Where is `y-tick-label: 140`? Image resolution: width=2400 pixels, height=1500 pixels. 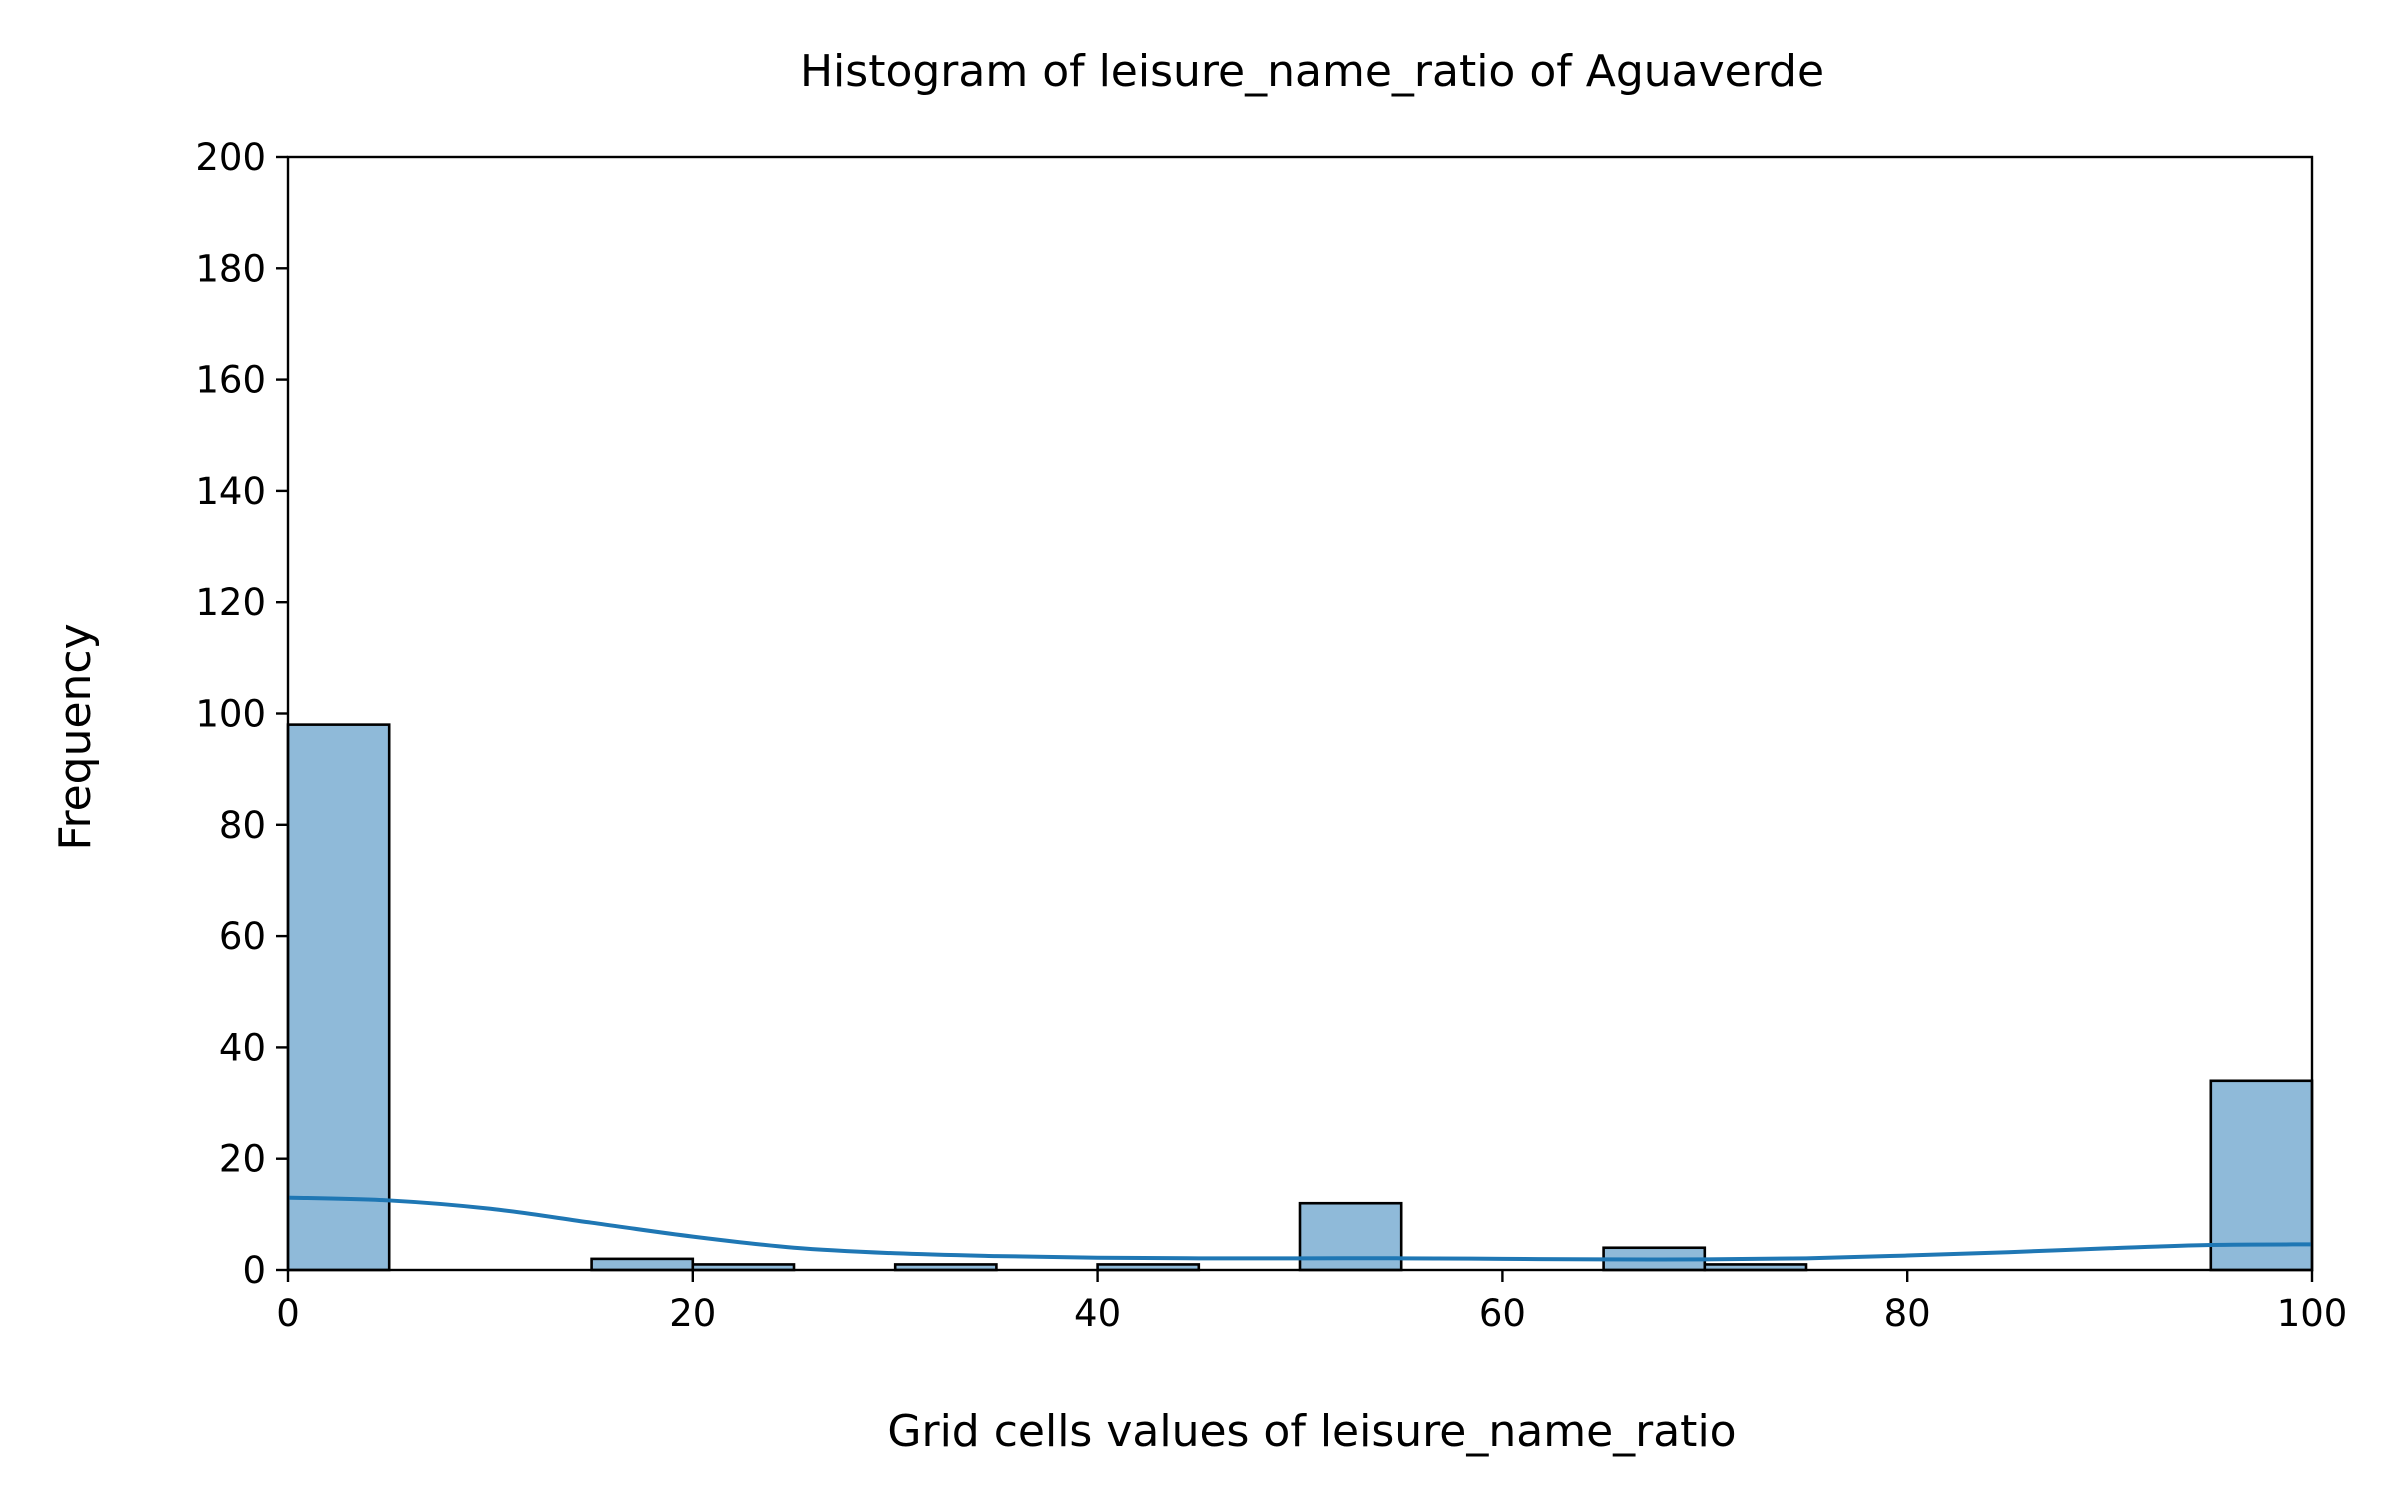
y-tick-label: 140 is located at coordinates (230, 491).